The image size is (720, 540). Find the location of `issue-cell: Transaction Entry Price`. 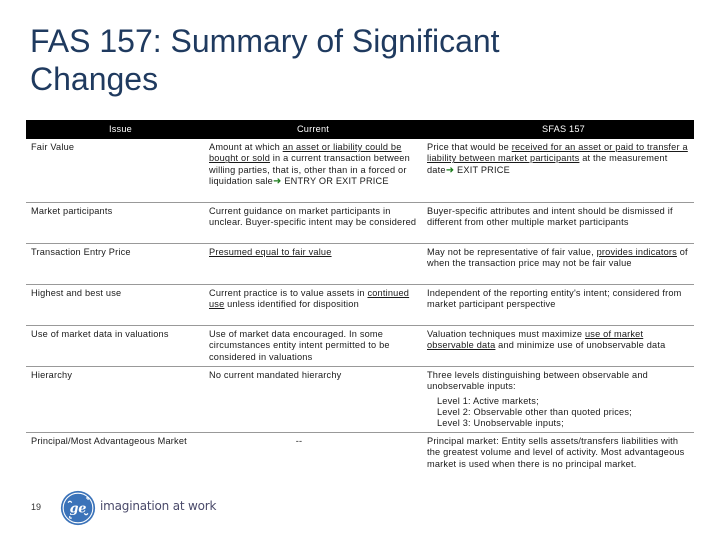

issue-cell: Transaction Entry Price is located at coordinates (81, 252).